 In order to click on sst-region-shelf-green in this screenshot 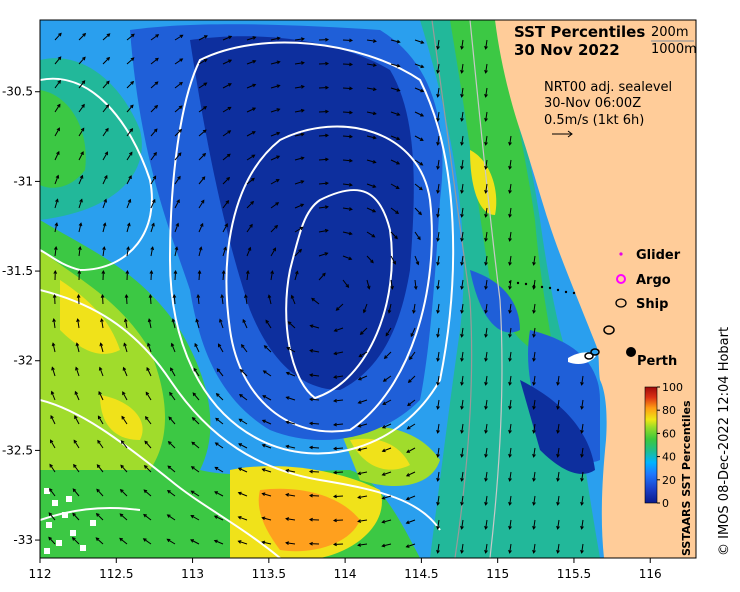, I will do `click(502, 190)`.